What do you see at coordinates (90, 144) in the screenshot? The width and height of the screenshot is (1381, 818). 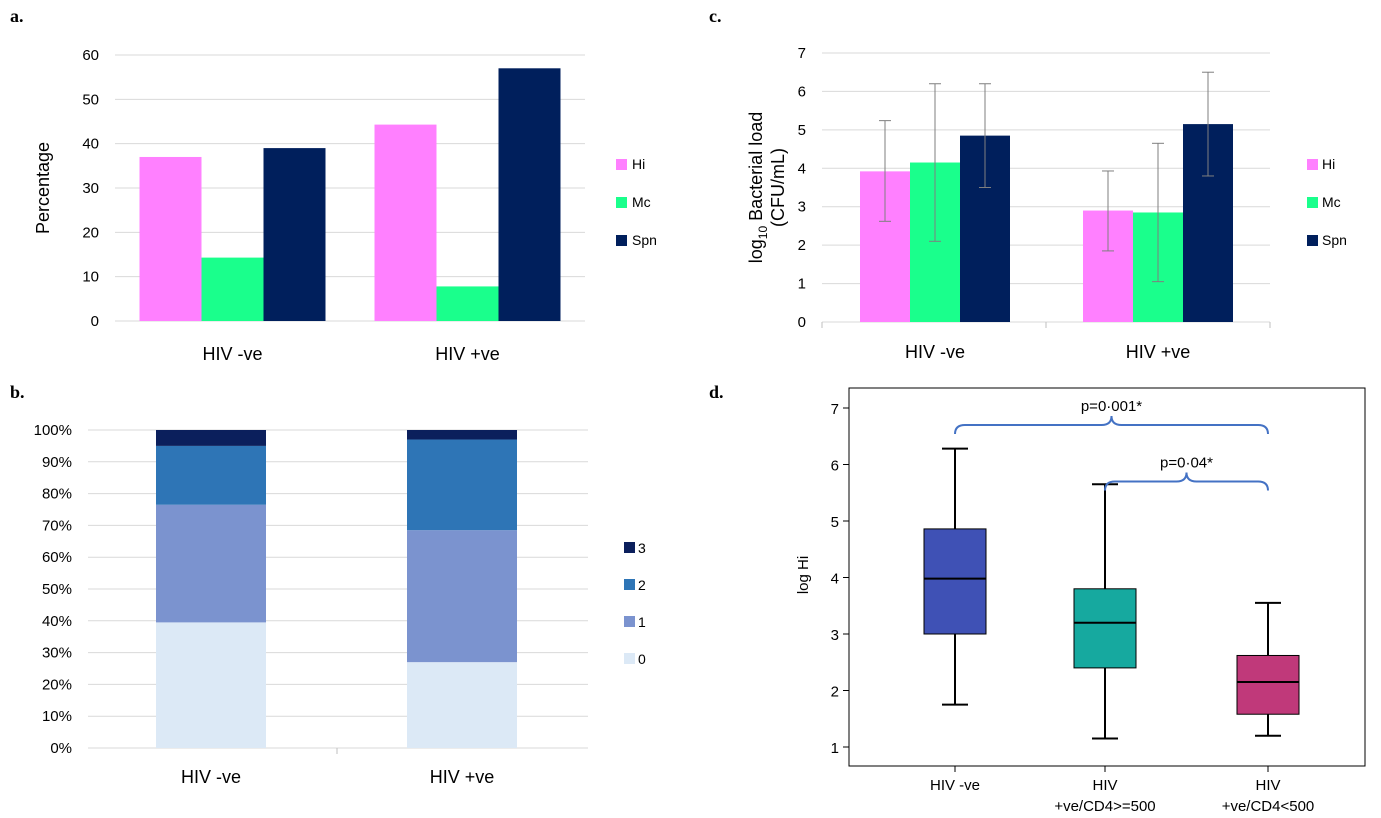 I see `y-tick-label: 40` at bounding box center [90, 144].